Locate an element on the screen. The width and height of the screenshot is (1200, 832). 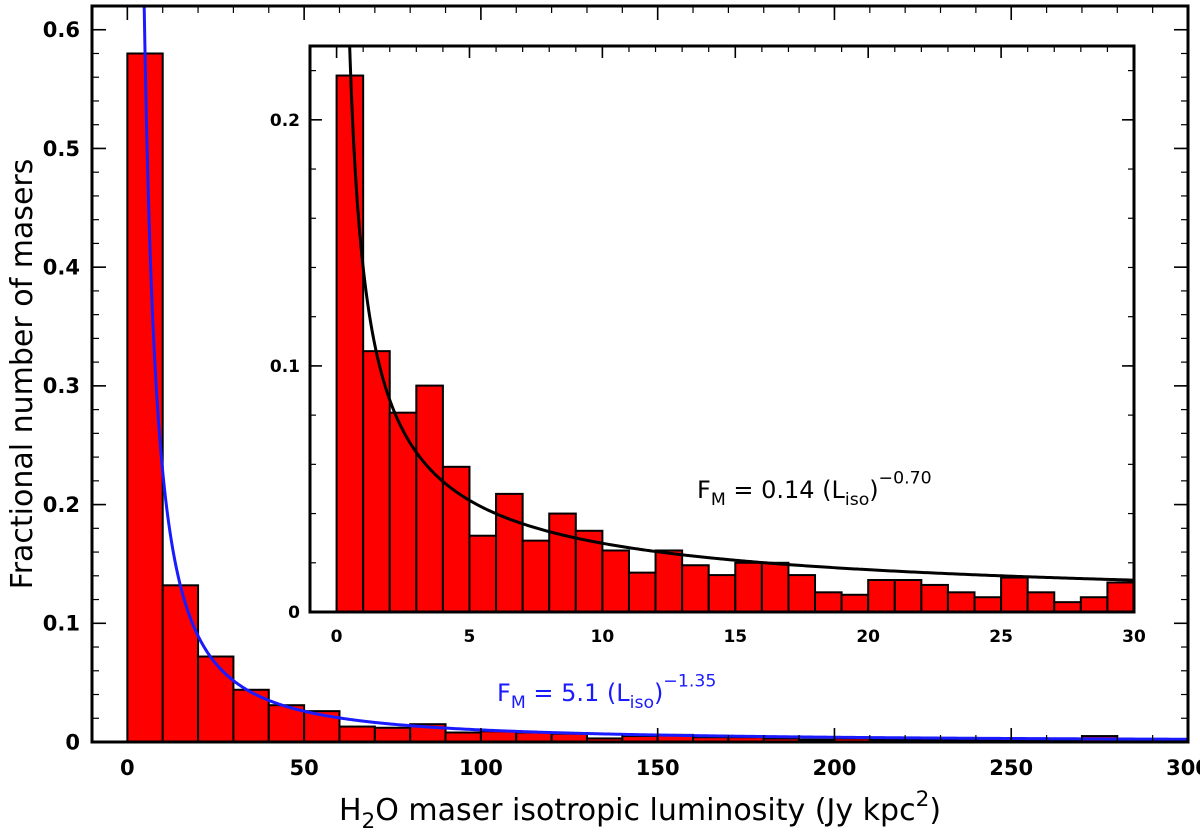
y-tick-label: 0.4 is located at coordinates (61, 268).